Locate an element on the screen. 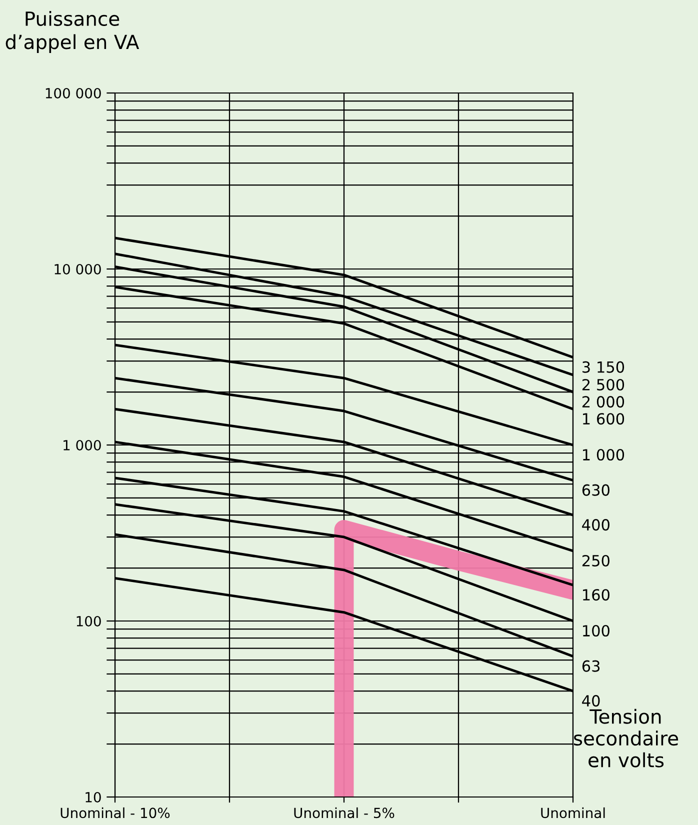 This screenshot has width=698, height=825. series-label: 100 is located at coordinates (596, 630).